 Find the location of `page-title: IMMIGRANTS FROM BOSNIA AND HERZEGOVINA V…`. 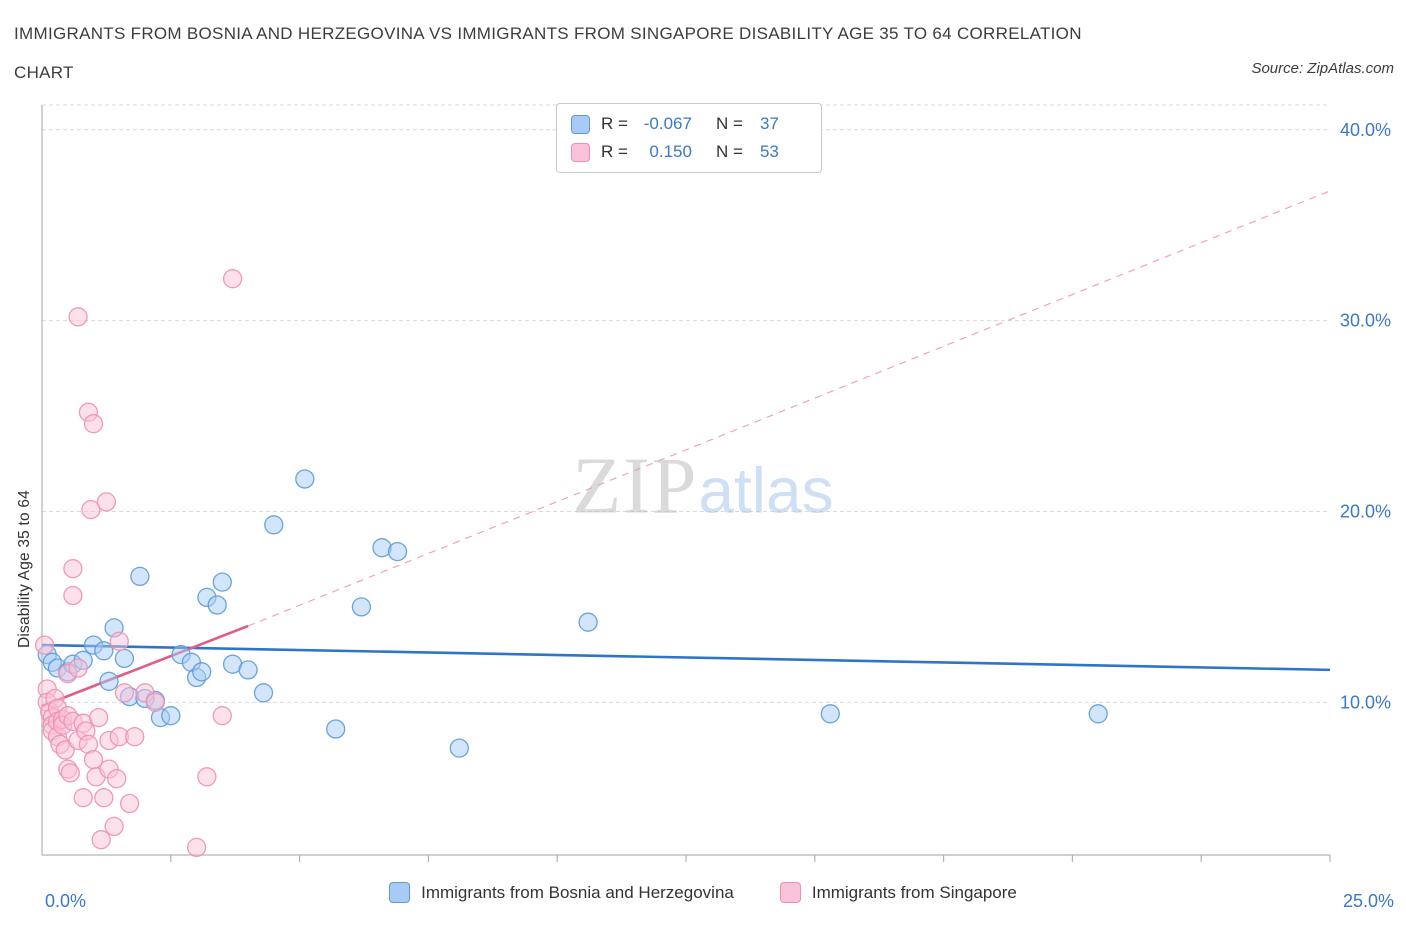

page-title: IMMIGRANTS FROM BOSNIA AND HERZEGOVINA V… is located at coordinates (548, 53).